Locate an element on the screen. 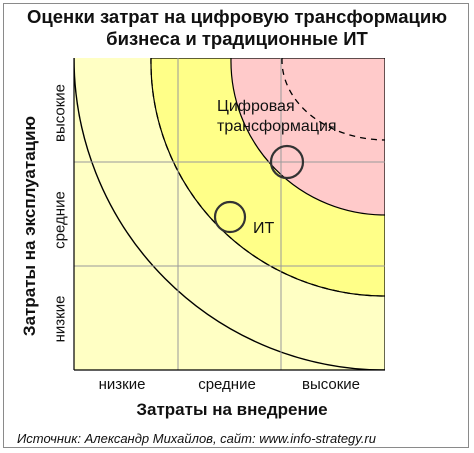 The image size is (474, 453). it-label: ИТ is located at coordinates (264, 228).